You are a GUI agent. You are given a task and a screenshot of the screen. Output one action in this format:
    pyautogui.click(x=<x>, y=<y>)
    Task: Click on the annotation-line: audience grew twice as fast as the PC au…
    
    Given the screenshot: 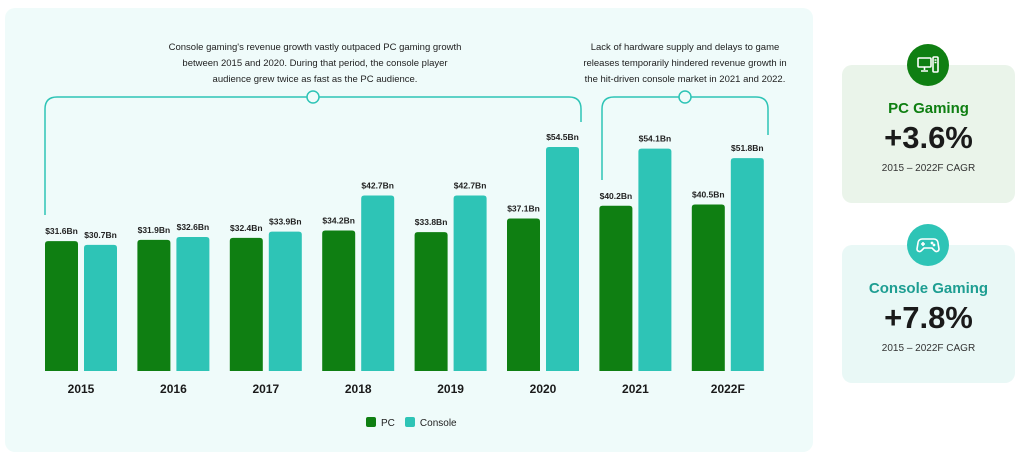 What is the action you would take?
    pyautogui.click(x=315, y=79)
    